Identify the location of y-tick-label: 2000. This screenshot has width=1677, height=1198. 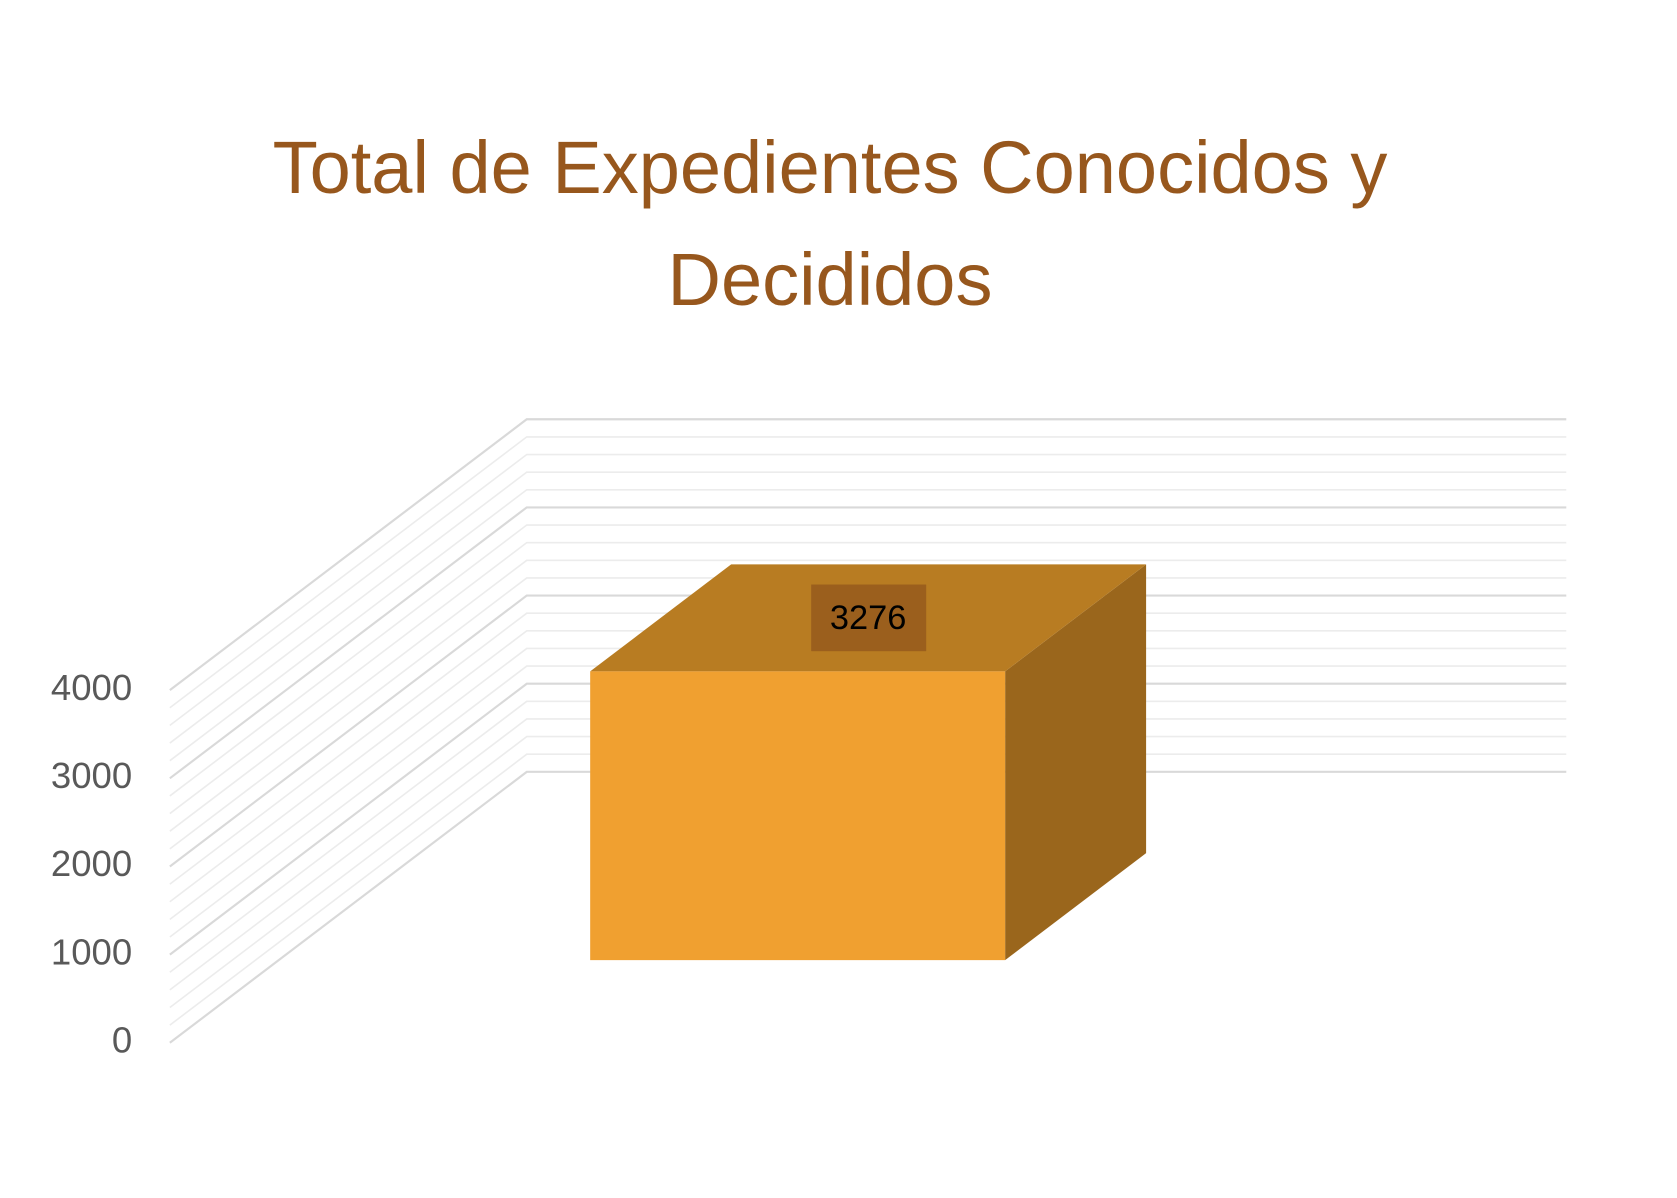
(91, 863).